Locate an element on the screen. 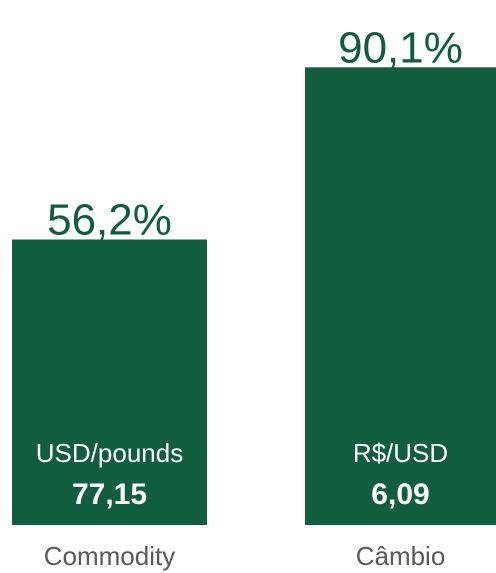  bar-unit-label: R$/USD is located at coordinates (400, 453).